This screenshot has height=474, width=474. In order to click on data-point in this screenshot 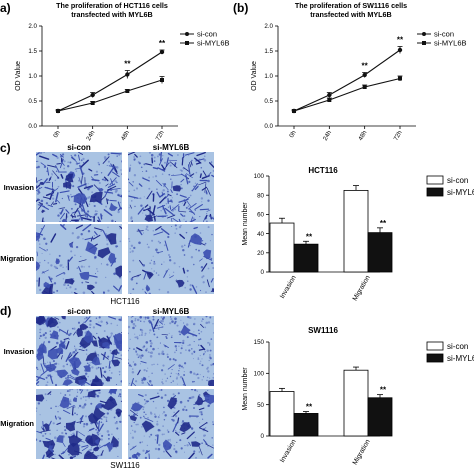, I will do `click(162, 80)`.